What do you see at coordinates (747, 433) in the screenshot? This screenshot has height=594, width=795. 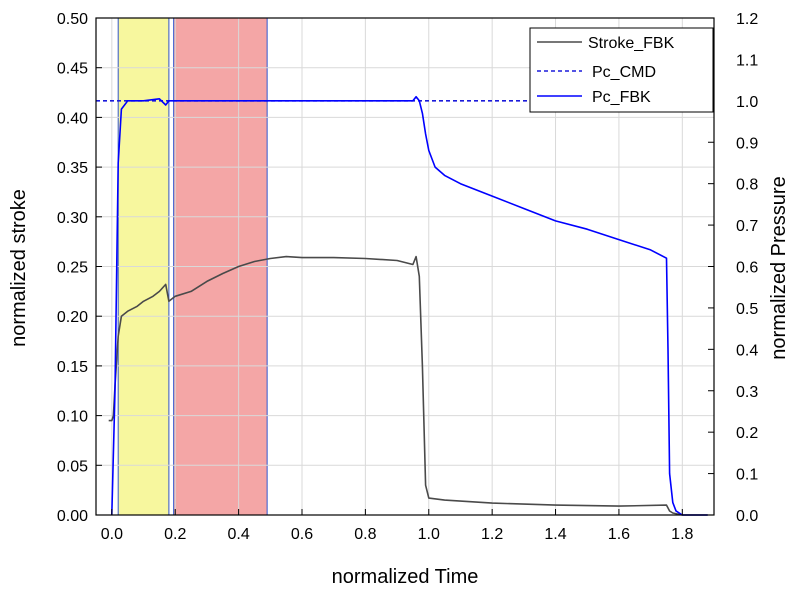 I see `y-right-tick-label-2: 0.2` at bounding box center [747, 433].